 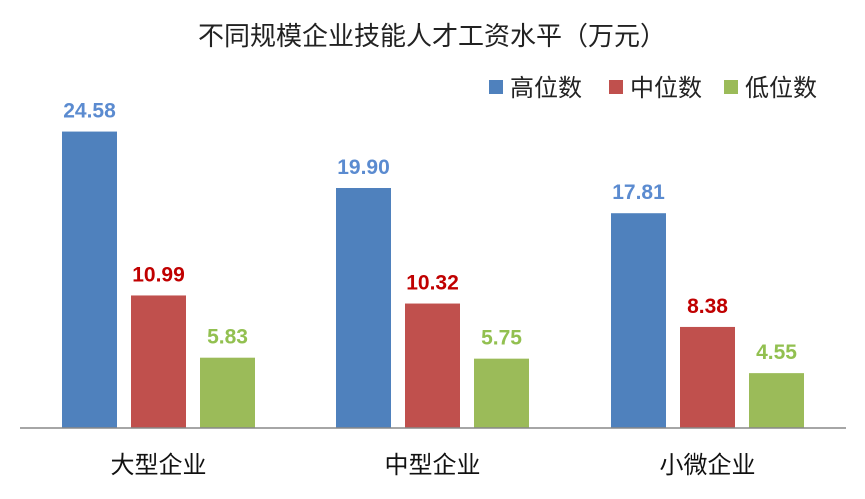 What do you see at coordinates (546, 88) in the screenshot?
I see `legend-label-1: 高位数` at bounding box center [546, 88].